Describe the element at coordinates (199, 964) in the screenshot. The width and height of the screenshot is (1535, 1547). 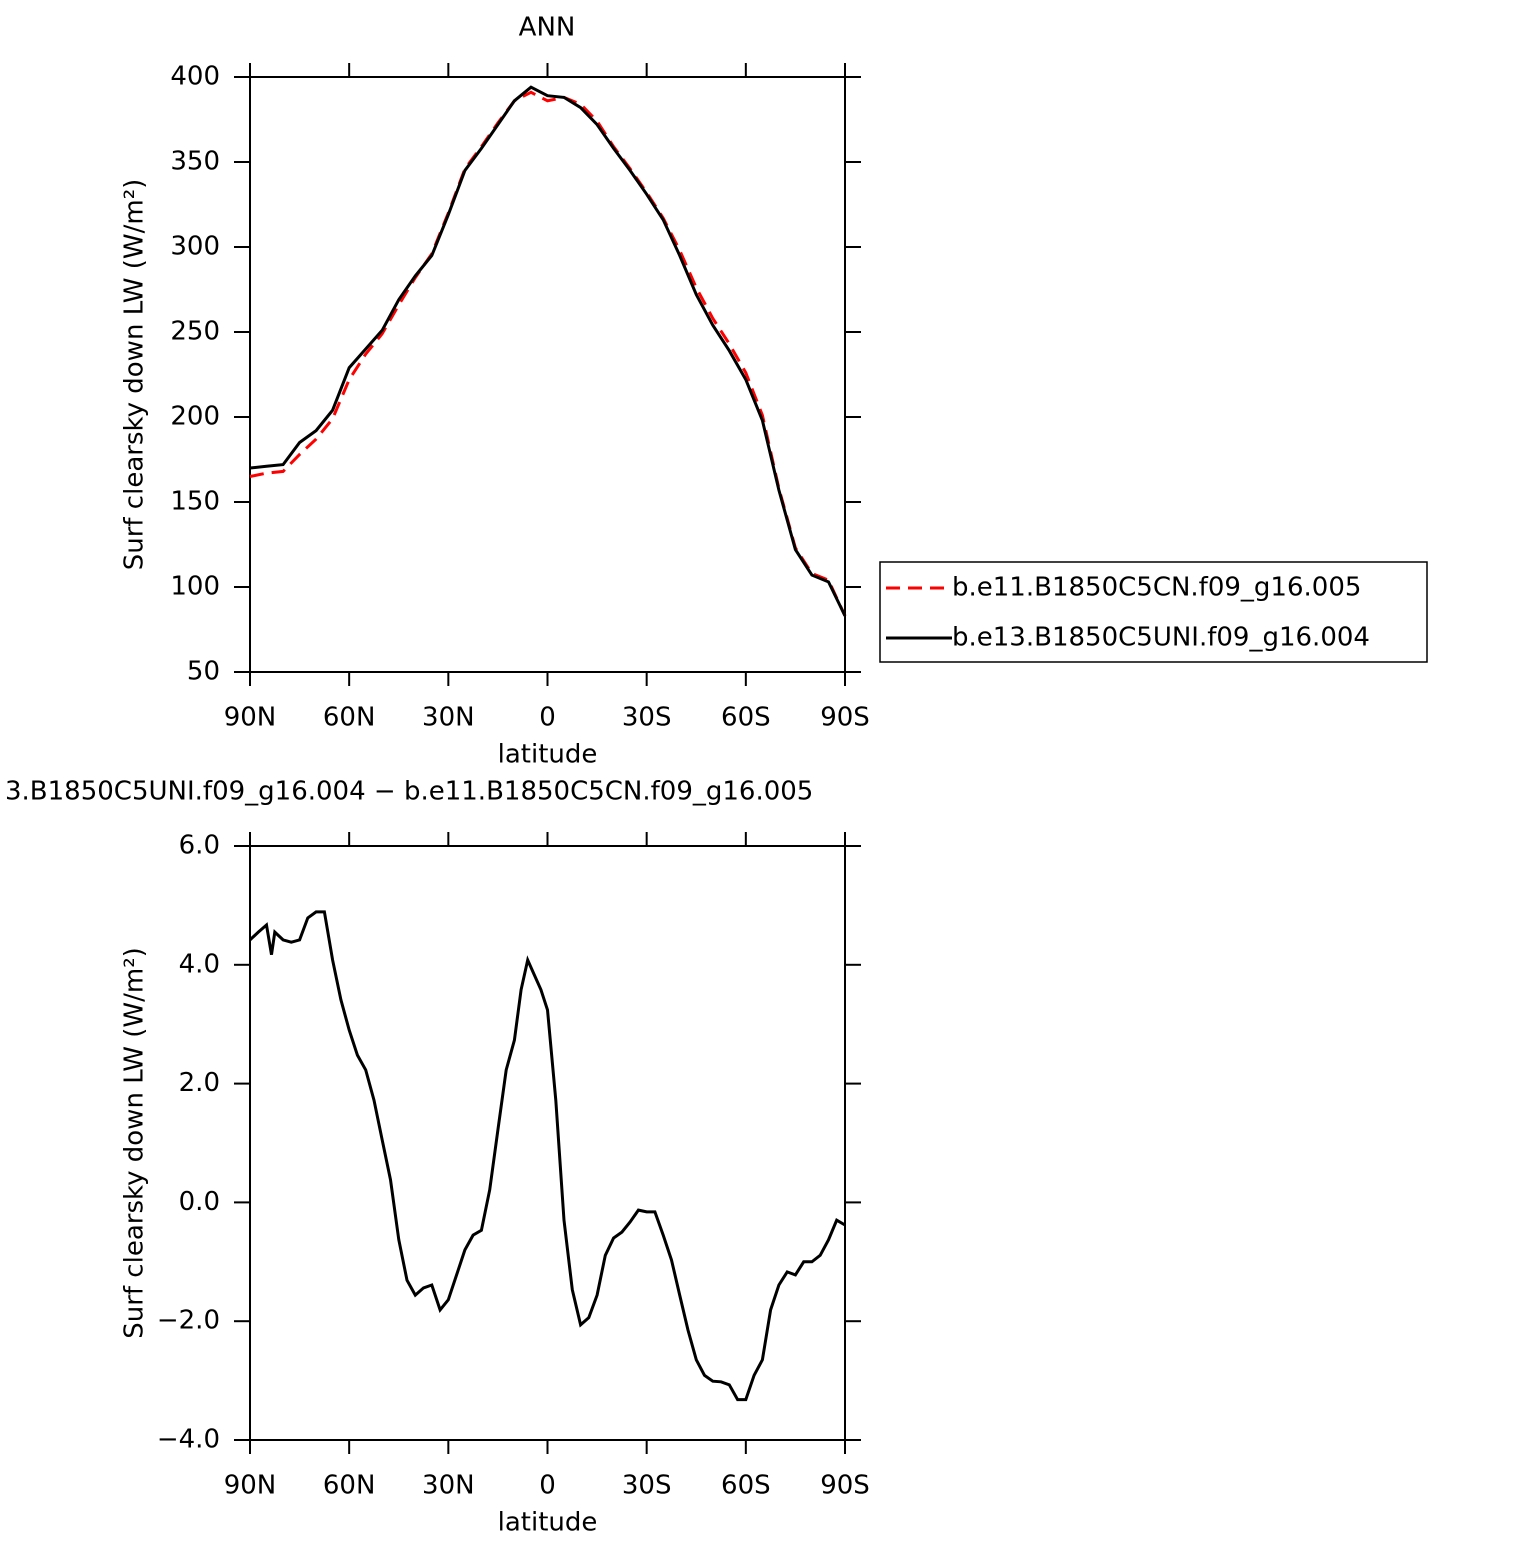
I see `y-tick-label: 4.0` at that location.